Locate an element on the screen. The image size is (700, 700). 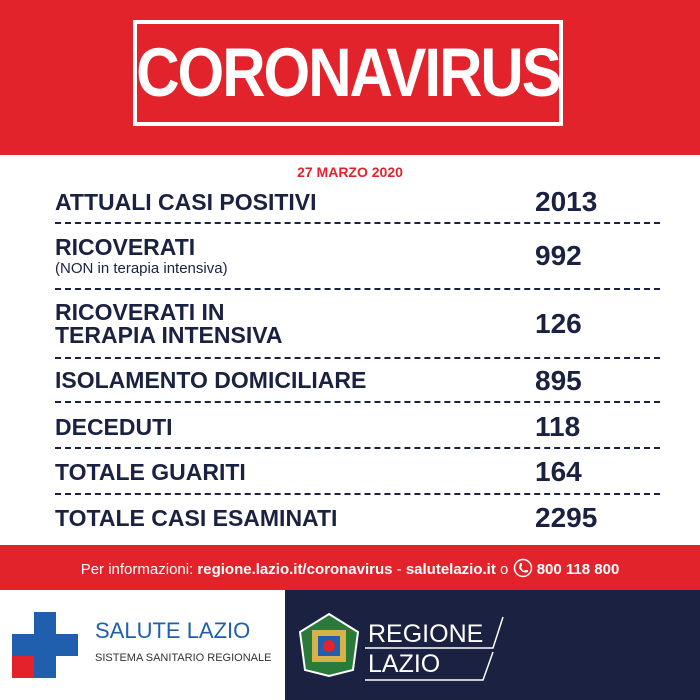
title-box is located at coordinates (348, 73).